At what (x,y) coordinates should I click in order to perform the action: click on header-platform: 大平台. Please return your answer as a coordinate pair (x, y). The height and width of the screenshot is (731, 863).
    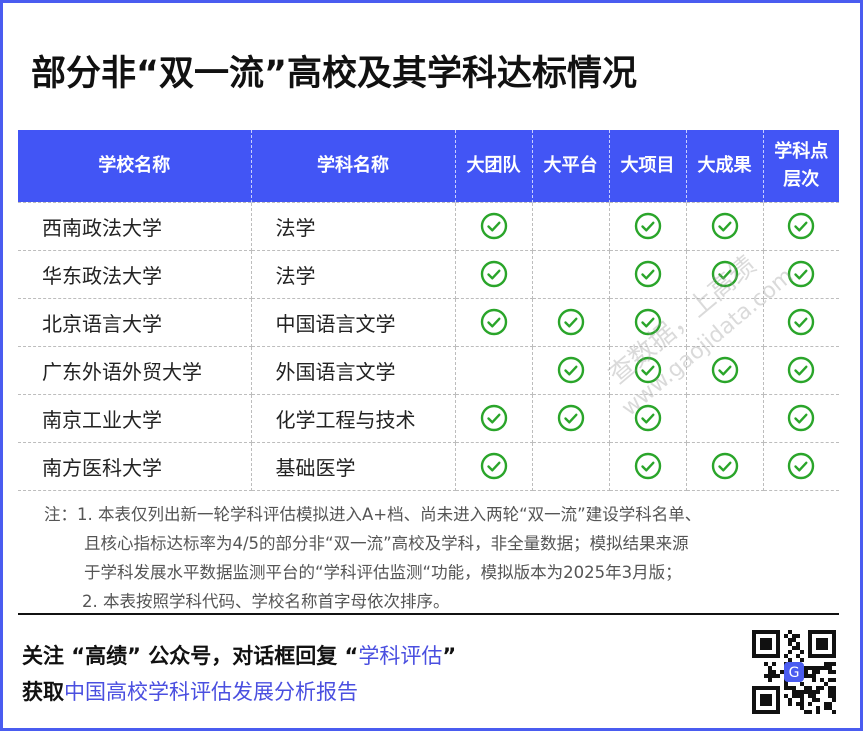
    Looking at the image, I should click on (570, 166).